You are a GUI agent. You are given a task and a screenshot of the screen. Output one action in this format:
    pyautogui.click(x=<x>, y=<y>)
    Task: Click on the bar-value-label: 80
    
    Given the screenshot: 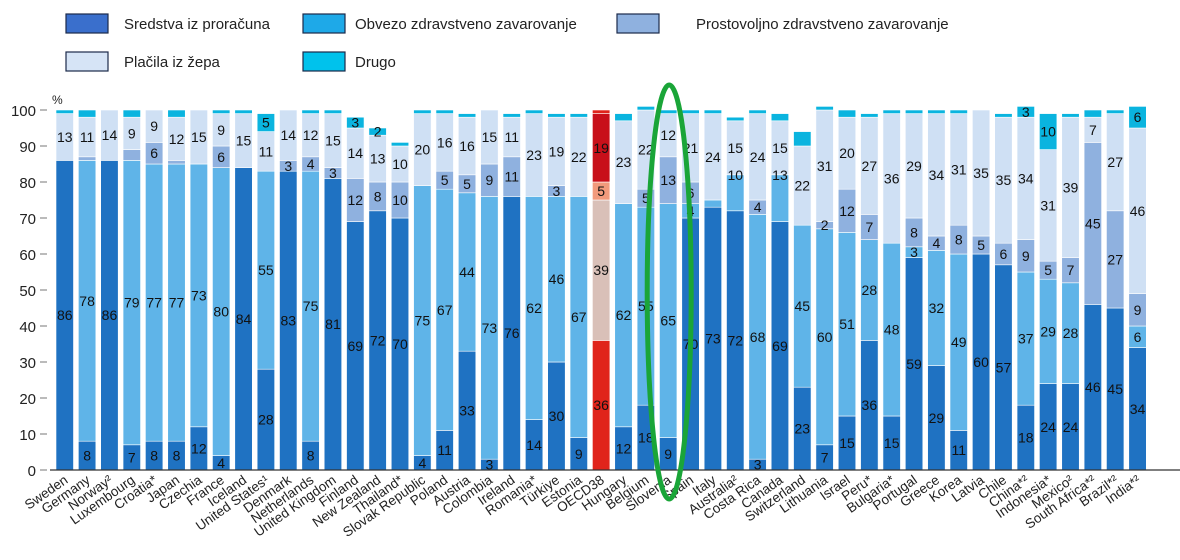 What is the action you would take?
    pyautogui.click(x=221, y=312)
    